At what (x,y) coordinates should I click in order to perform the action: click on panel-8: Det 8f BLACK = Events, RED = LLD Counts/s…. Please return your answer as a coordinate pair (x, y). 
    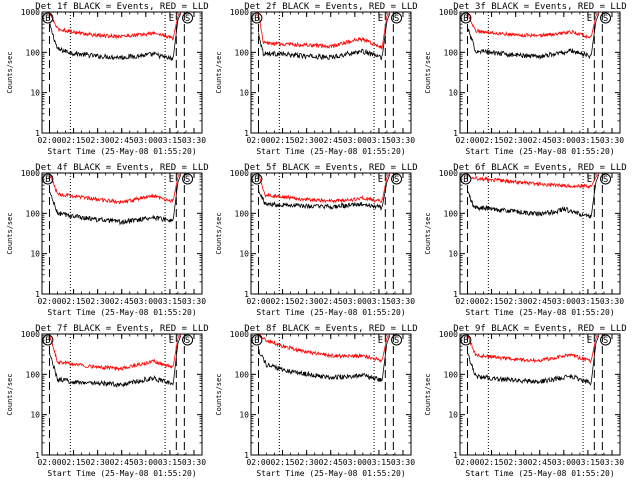
    Looking at the image, I should click on (316, 401).